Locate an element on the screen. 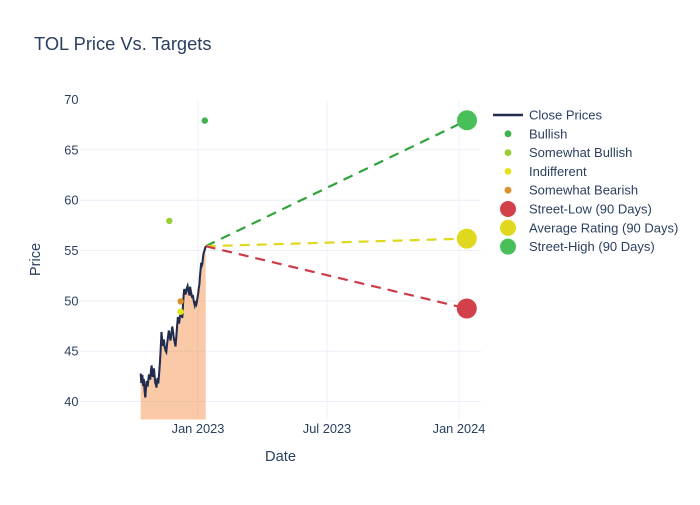 The height and width of the screenshot is (505, 700). svg-text: Close Prices is located at coordinates (565, 115).